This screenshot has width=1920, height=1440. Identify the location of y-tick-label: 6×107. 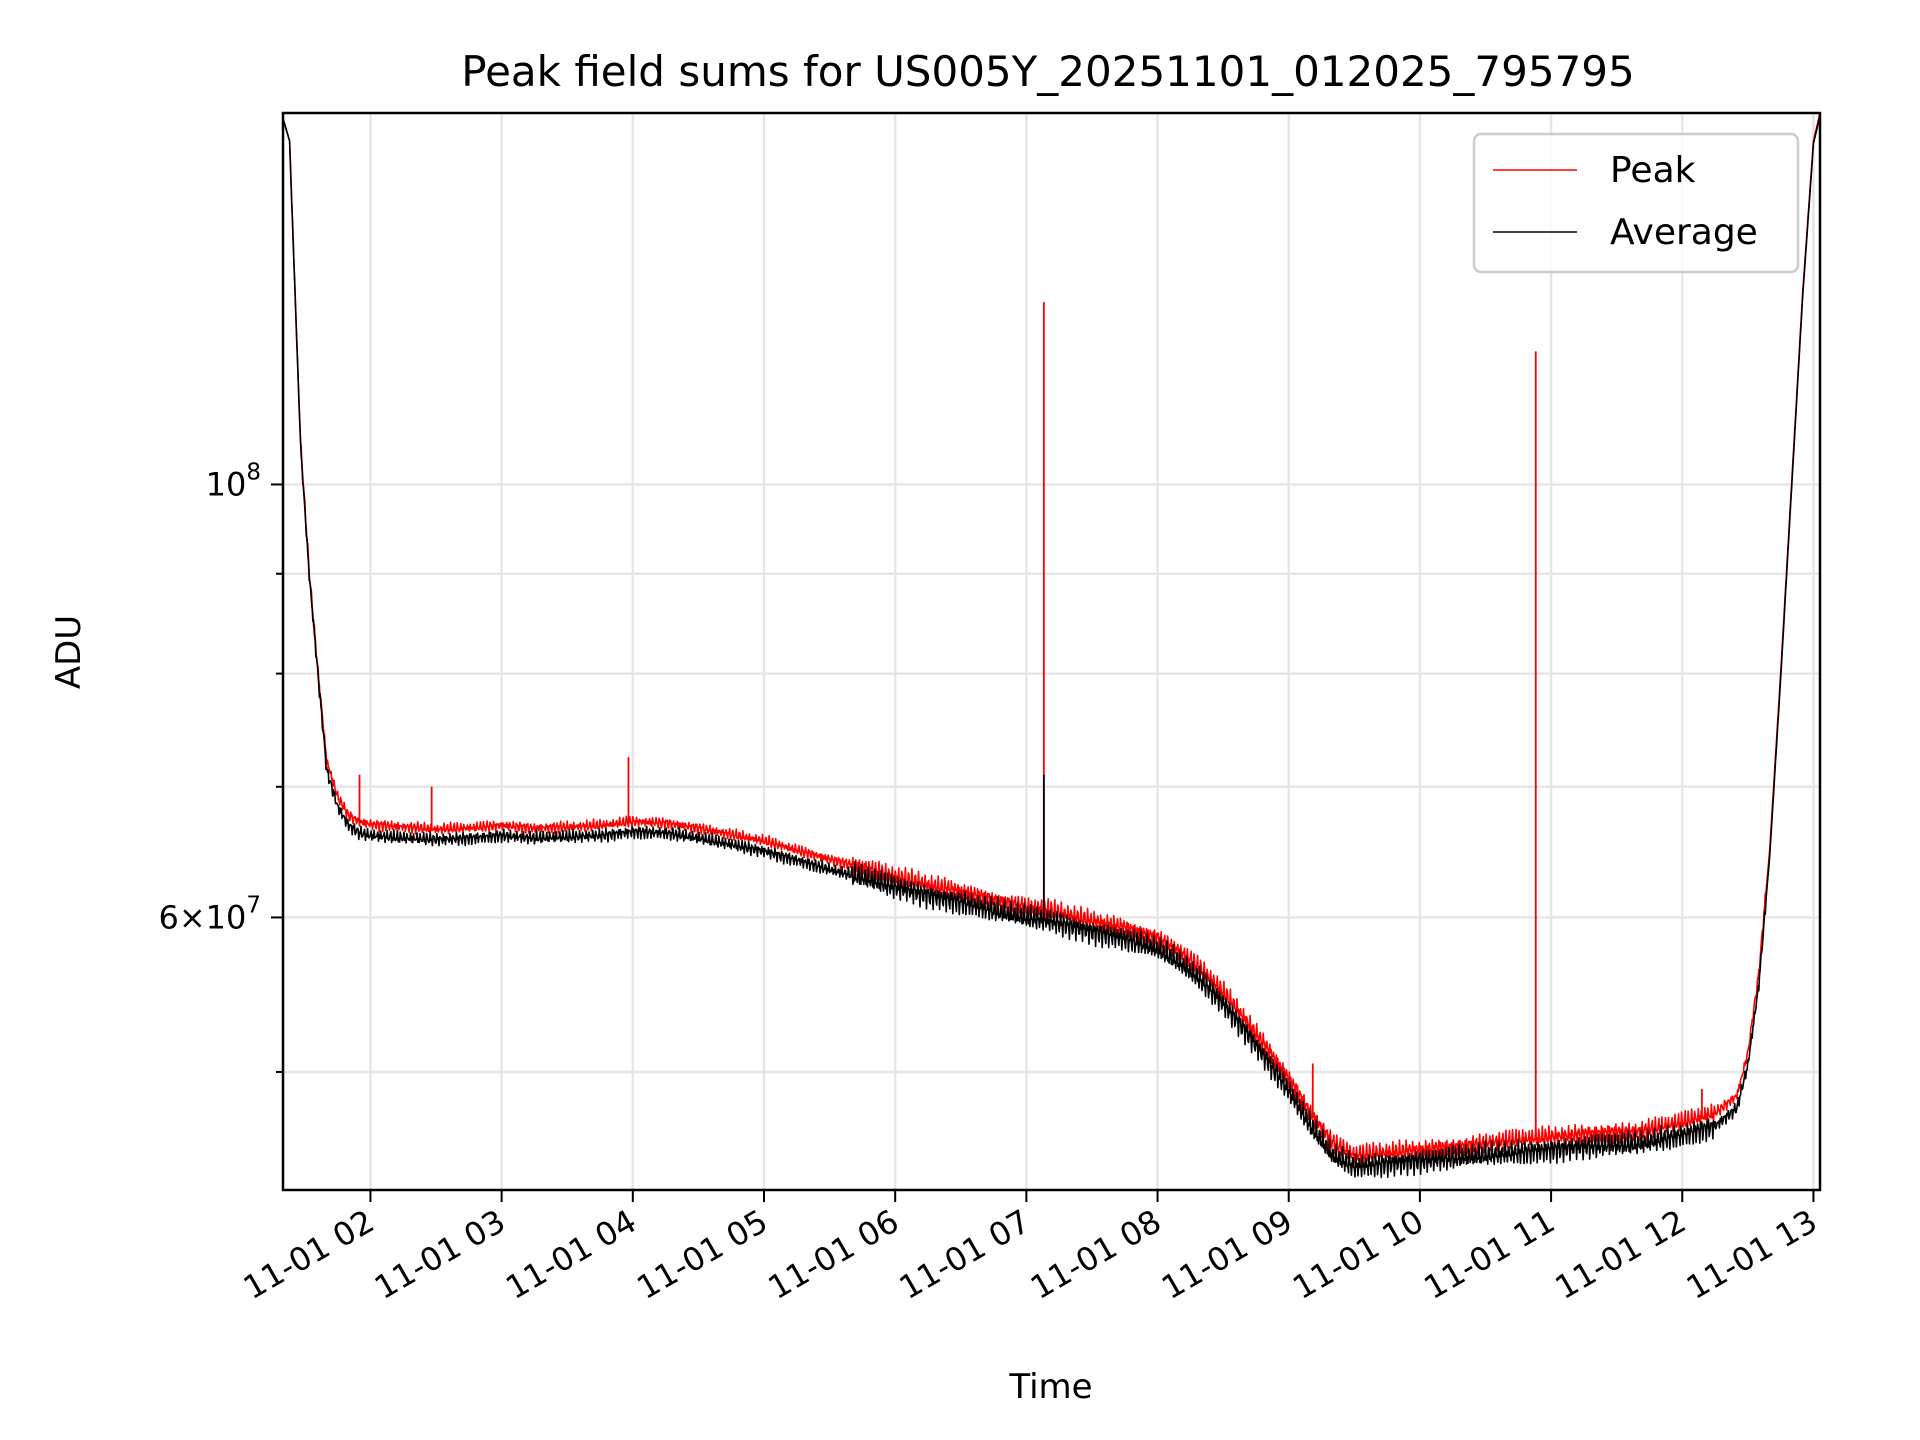
(209, 914).